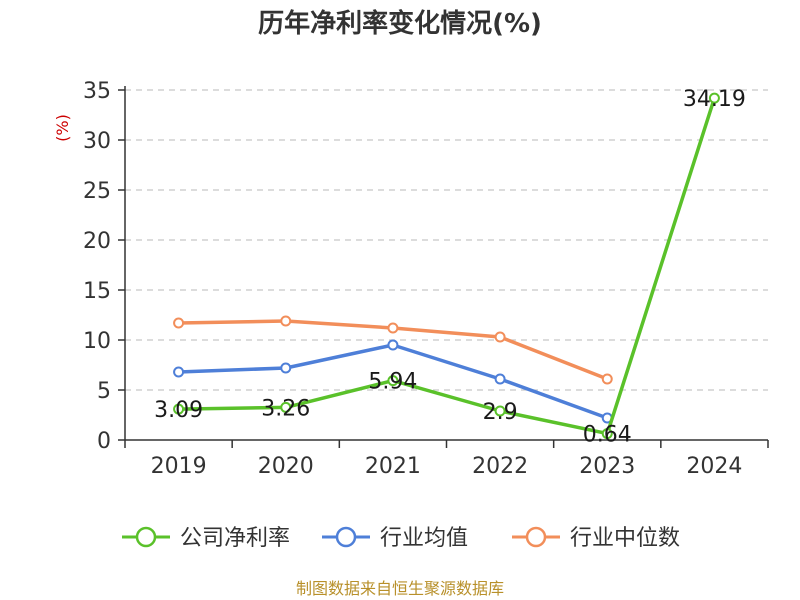  What do you see at coordinates (400, 23) in the screenshot?
I see `chart-title: 历年净利率变化情况(%)` at bounding box center [400, 23].